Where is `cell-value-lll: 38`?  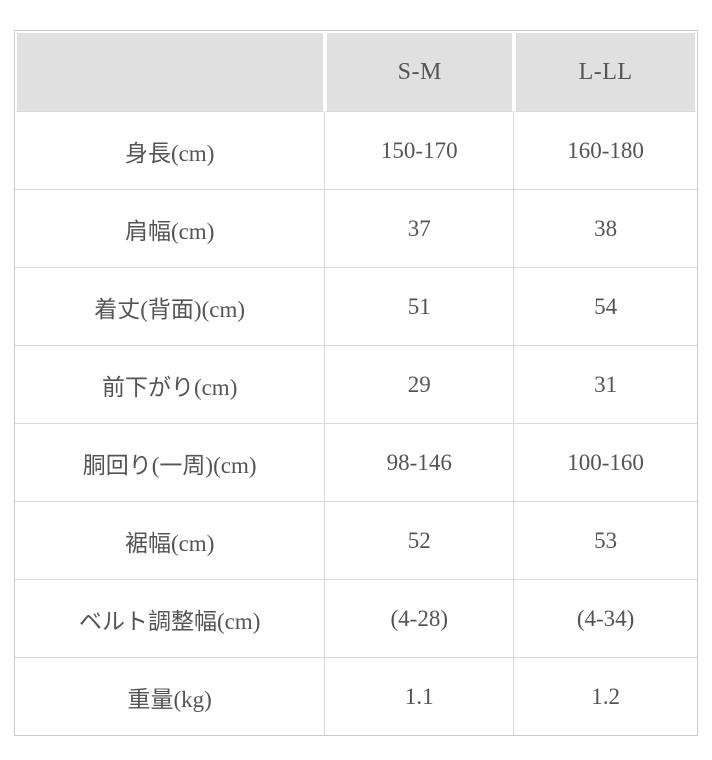 cell-value-lll: 38 is located at coordinates (605, 229).